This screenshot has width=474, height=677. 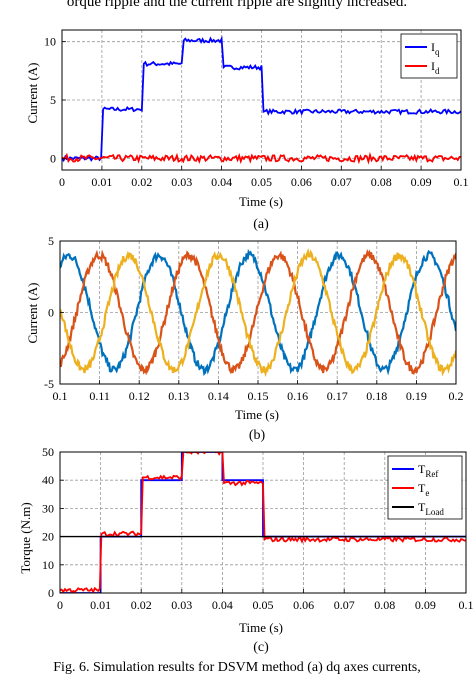 What do you see at coordinates (263, 605) in the screenshot?
I see `chart-c-xtick-label: 0.05` at bounding box center [263, 605].